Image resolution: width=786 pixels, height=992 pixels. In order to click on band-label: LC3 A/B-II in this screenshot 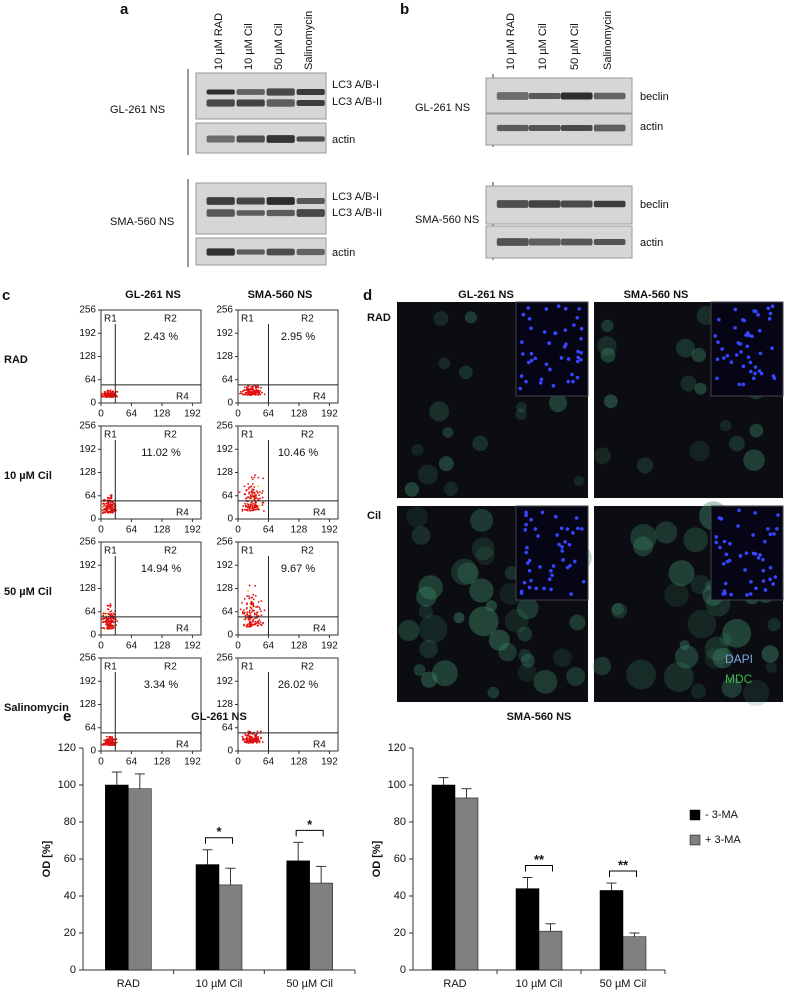, I will do `click(357, 102)`.